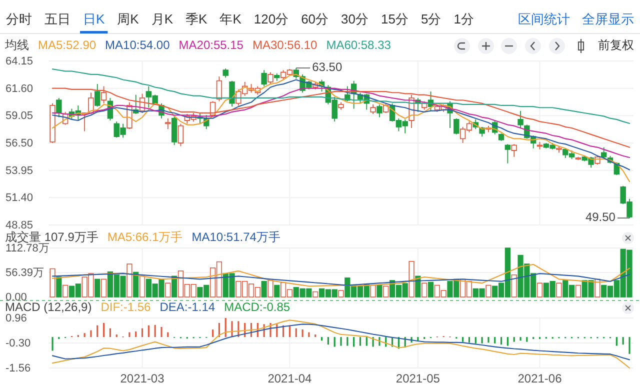  Describe the element at coordinates (137, 45) in the screenshot. I see `text: MA10:54.00` at that location.